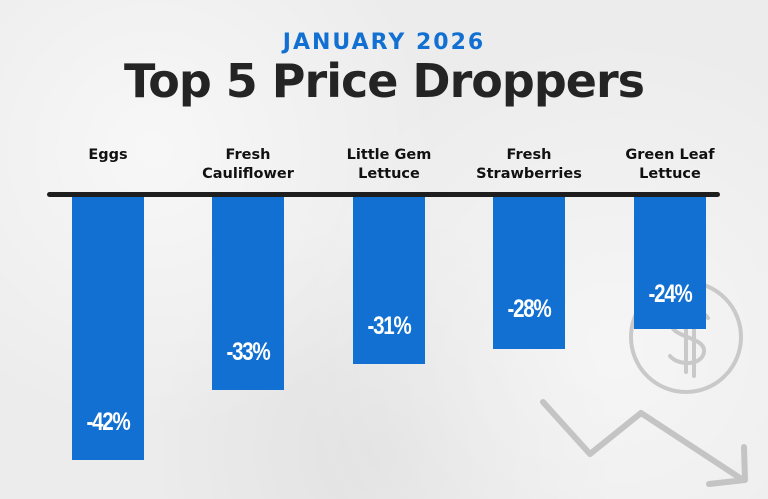 This screenshot has width=768, height=499. Describe the element at coordinates (529, 309) in the screenshot. I see `value-label: -28%` at that location.